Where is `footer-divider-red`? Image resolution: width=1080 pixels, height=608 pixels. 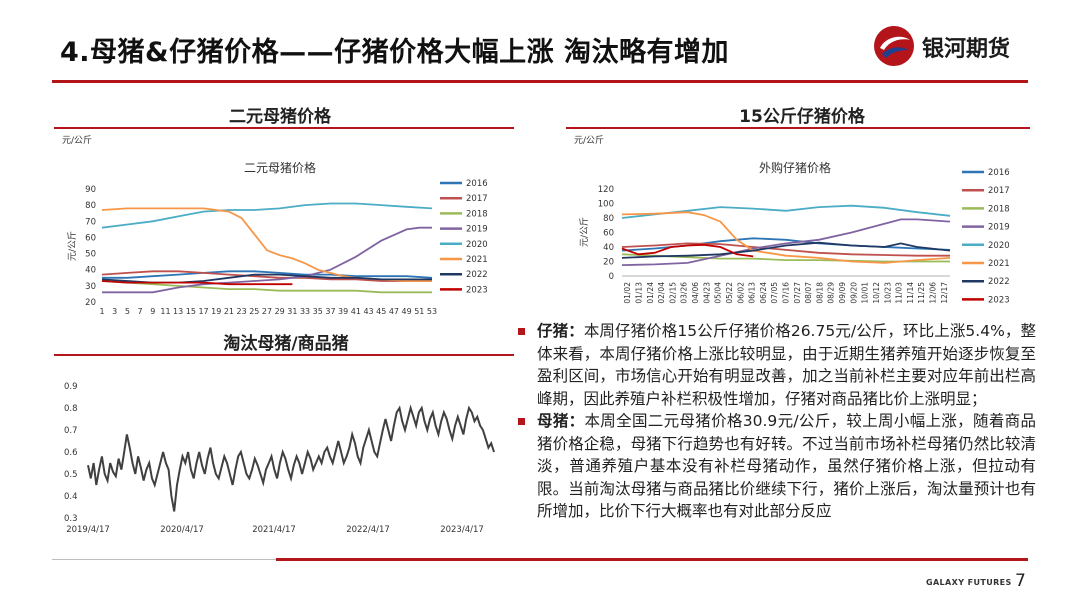 footer-divider-red is located at coordinates (652, 559).